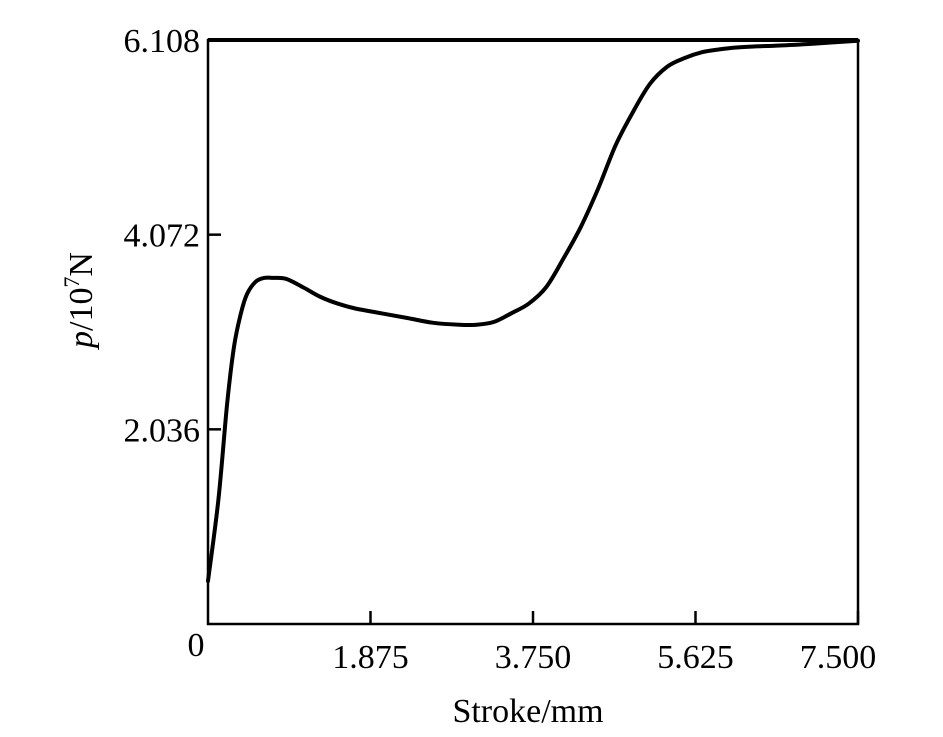 The width and height of the screenshot is (943, 737). I want to click on y-axis-ticks: 2.036 4.072 6.108, so click(172, 236).